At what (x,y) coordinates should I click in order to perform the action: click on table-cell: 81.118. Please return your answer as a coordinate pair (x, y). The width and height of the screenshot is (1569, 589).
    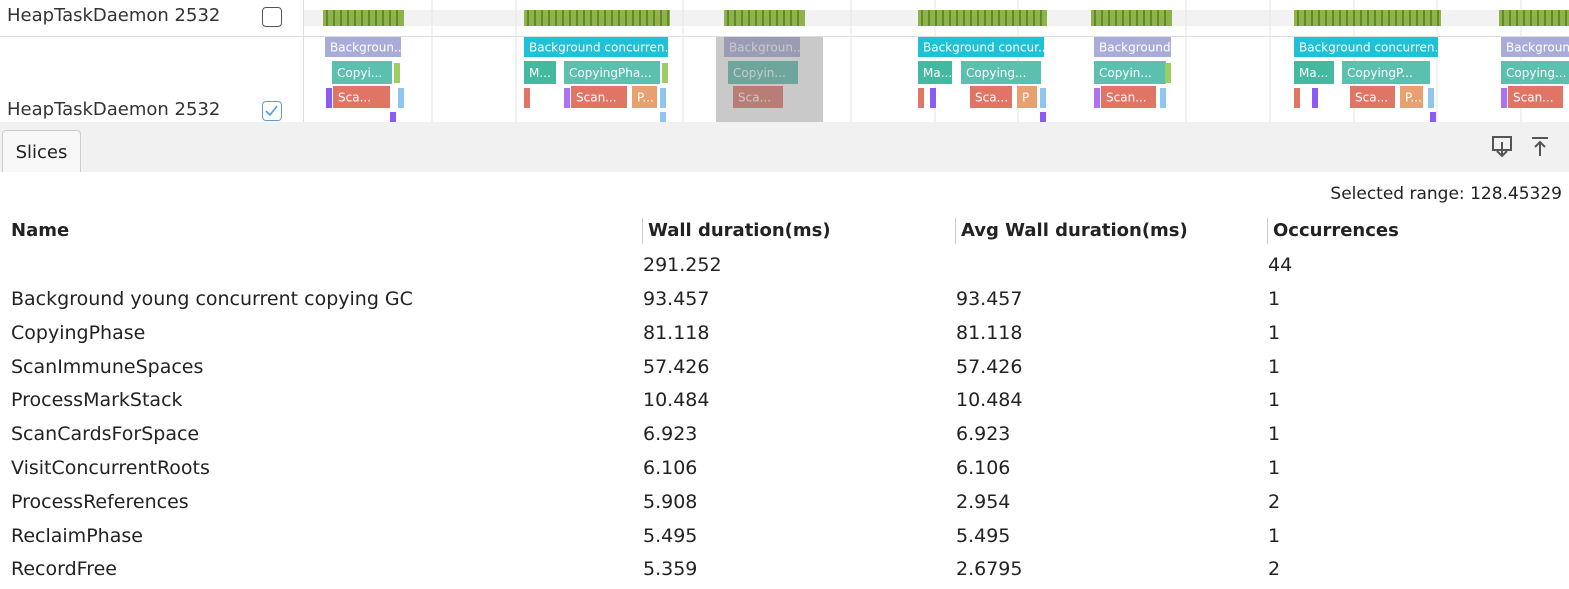
    Looking at the image, I should click on (989, 332).